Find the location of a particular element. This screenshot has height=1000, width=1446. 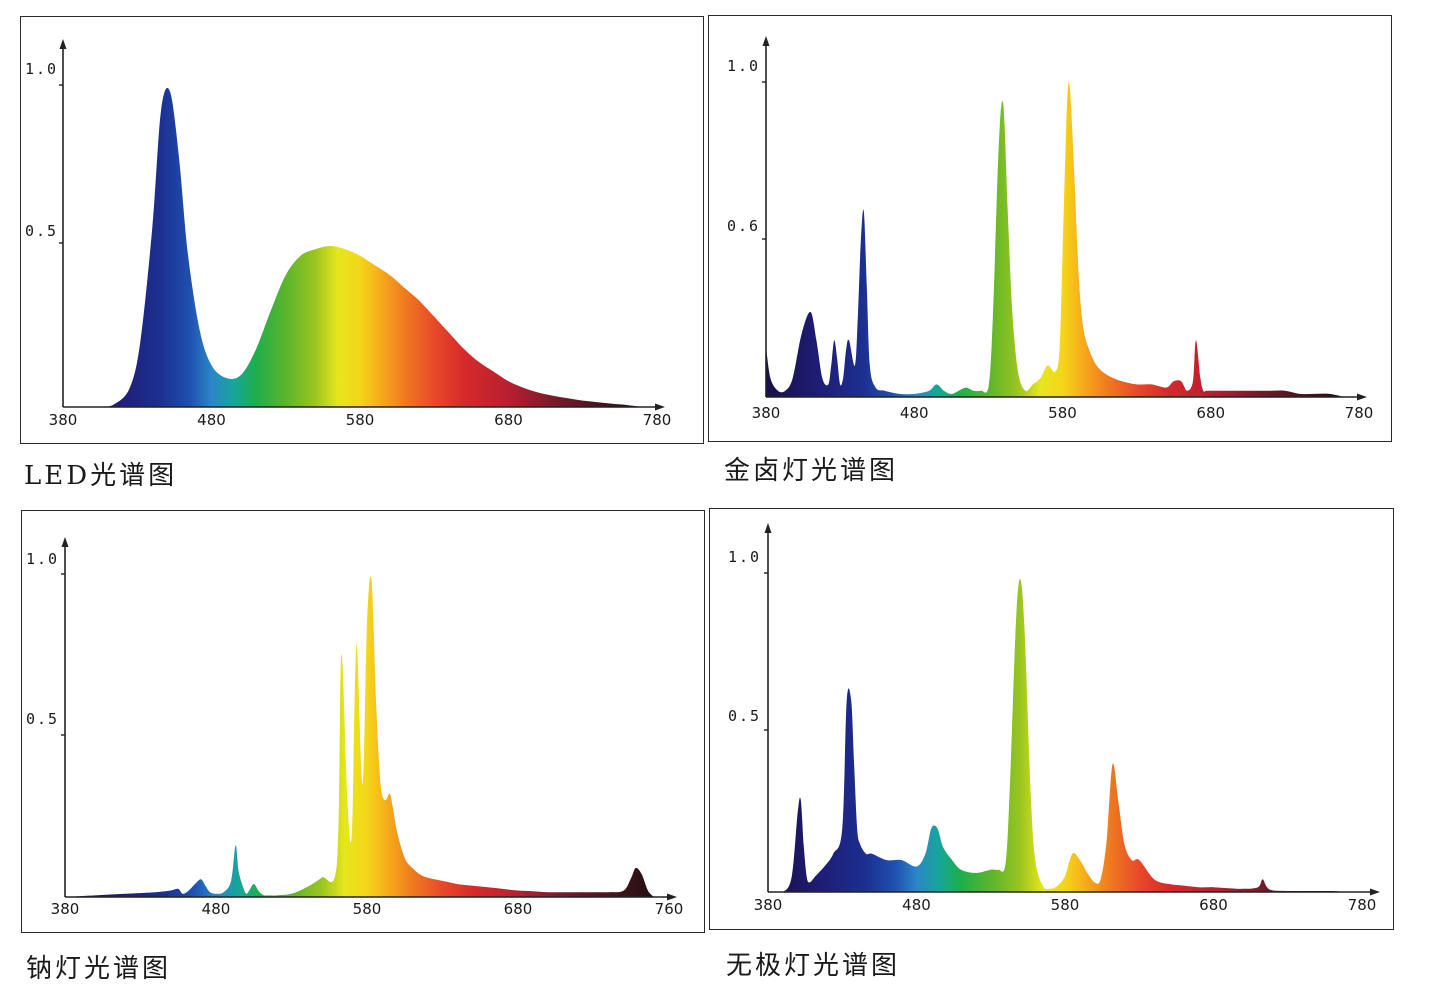

led-spectrum-title: LED光谱图 is located at coordinates (101, 476).